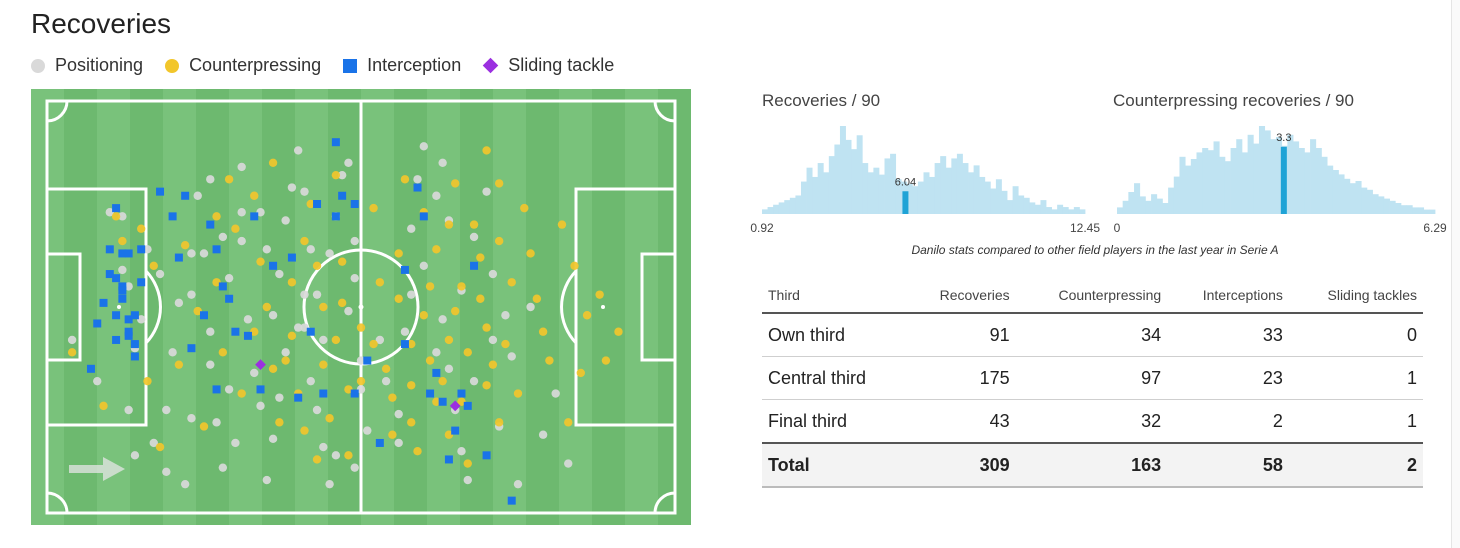 This screenshot has width=1460, height=548. Describe the element at coordinates (1091, 335) in the screenshot. I see `table-cell: 34` at that location.